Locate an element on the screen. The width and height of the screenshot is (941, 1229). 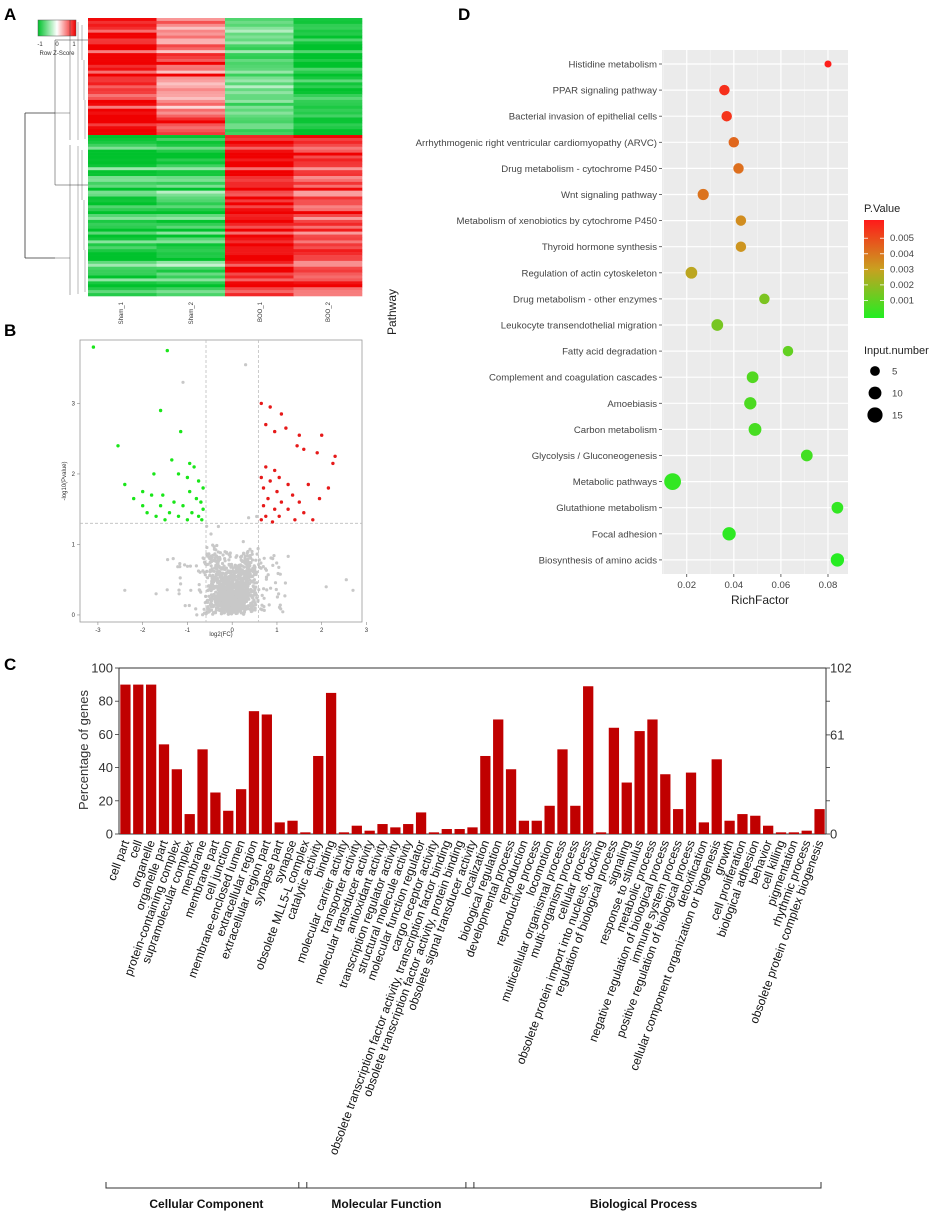
panel-letter-c: C is located at coordinates (10, 664).